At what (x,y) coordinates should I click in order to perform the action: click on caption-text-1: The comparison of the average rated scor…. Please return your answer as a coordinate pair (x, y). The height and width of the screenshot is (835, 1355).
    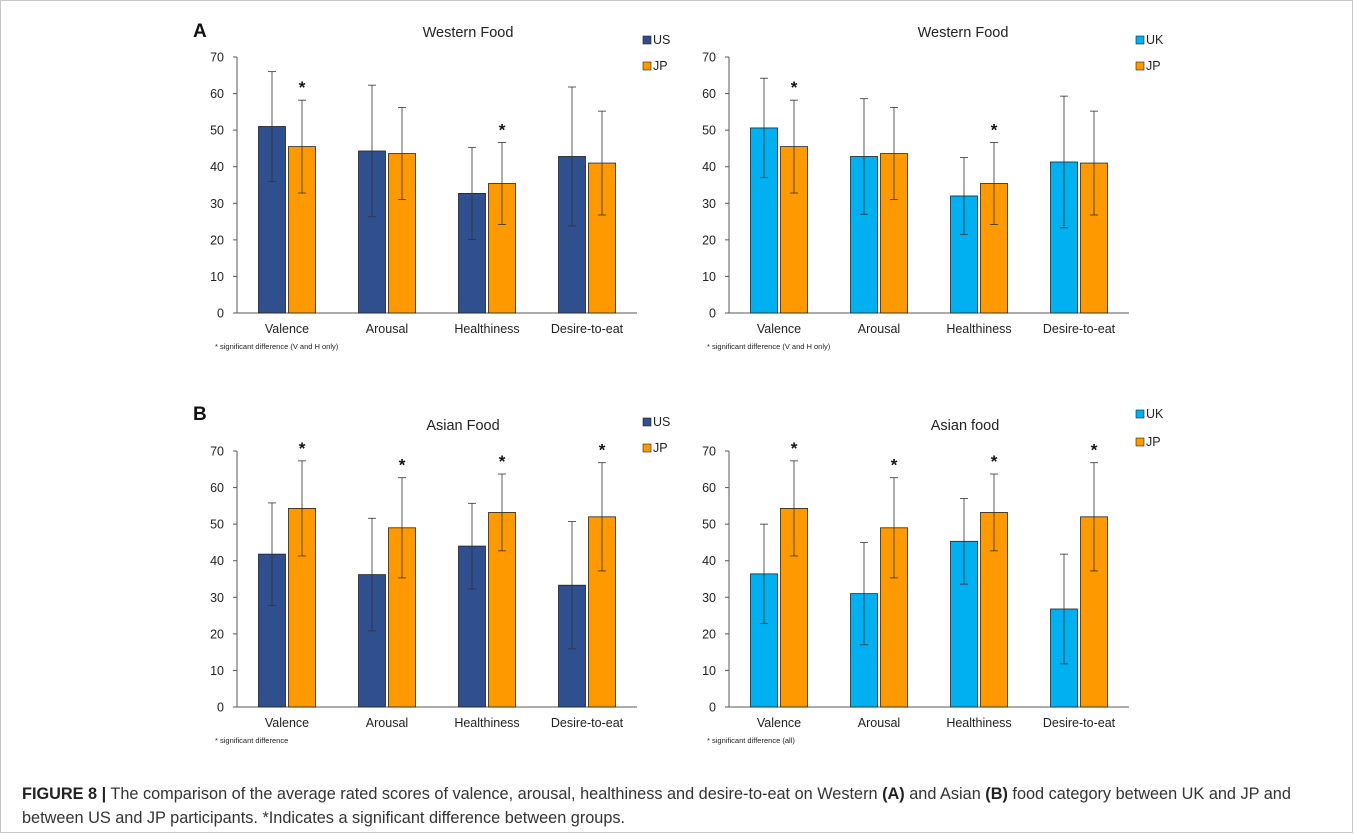
    Looking at the image, I should click on (494, 794).